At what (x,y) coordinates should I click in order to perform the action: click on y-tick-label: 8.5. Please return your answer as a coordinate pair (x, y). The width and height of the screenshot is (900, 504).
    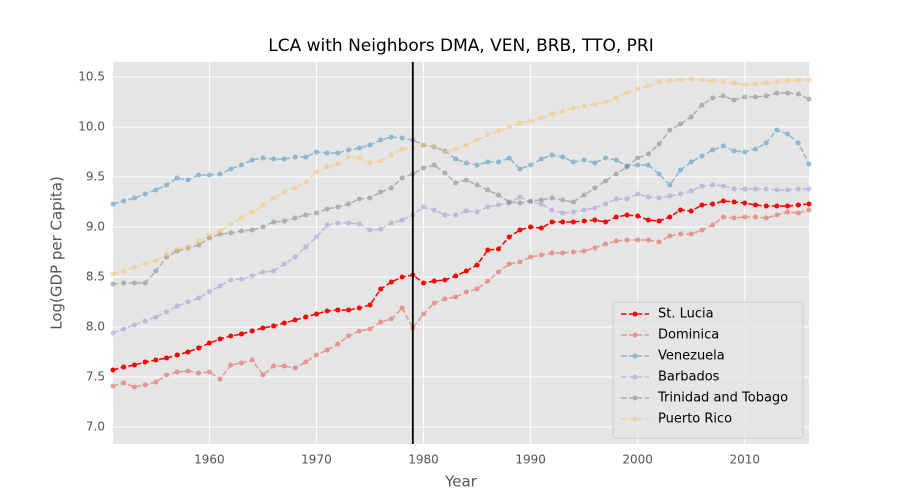
    Looking at the image, I should click on (95, 277).